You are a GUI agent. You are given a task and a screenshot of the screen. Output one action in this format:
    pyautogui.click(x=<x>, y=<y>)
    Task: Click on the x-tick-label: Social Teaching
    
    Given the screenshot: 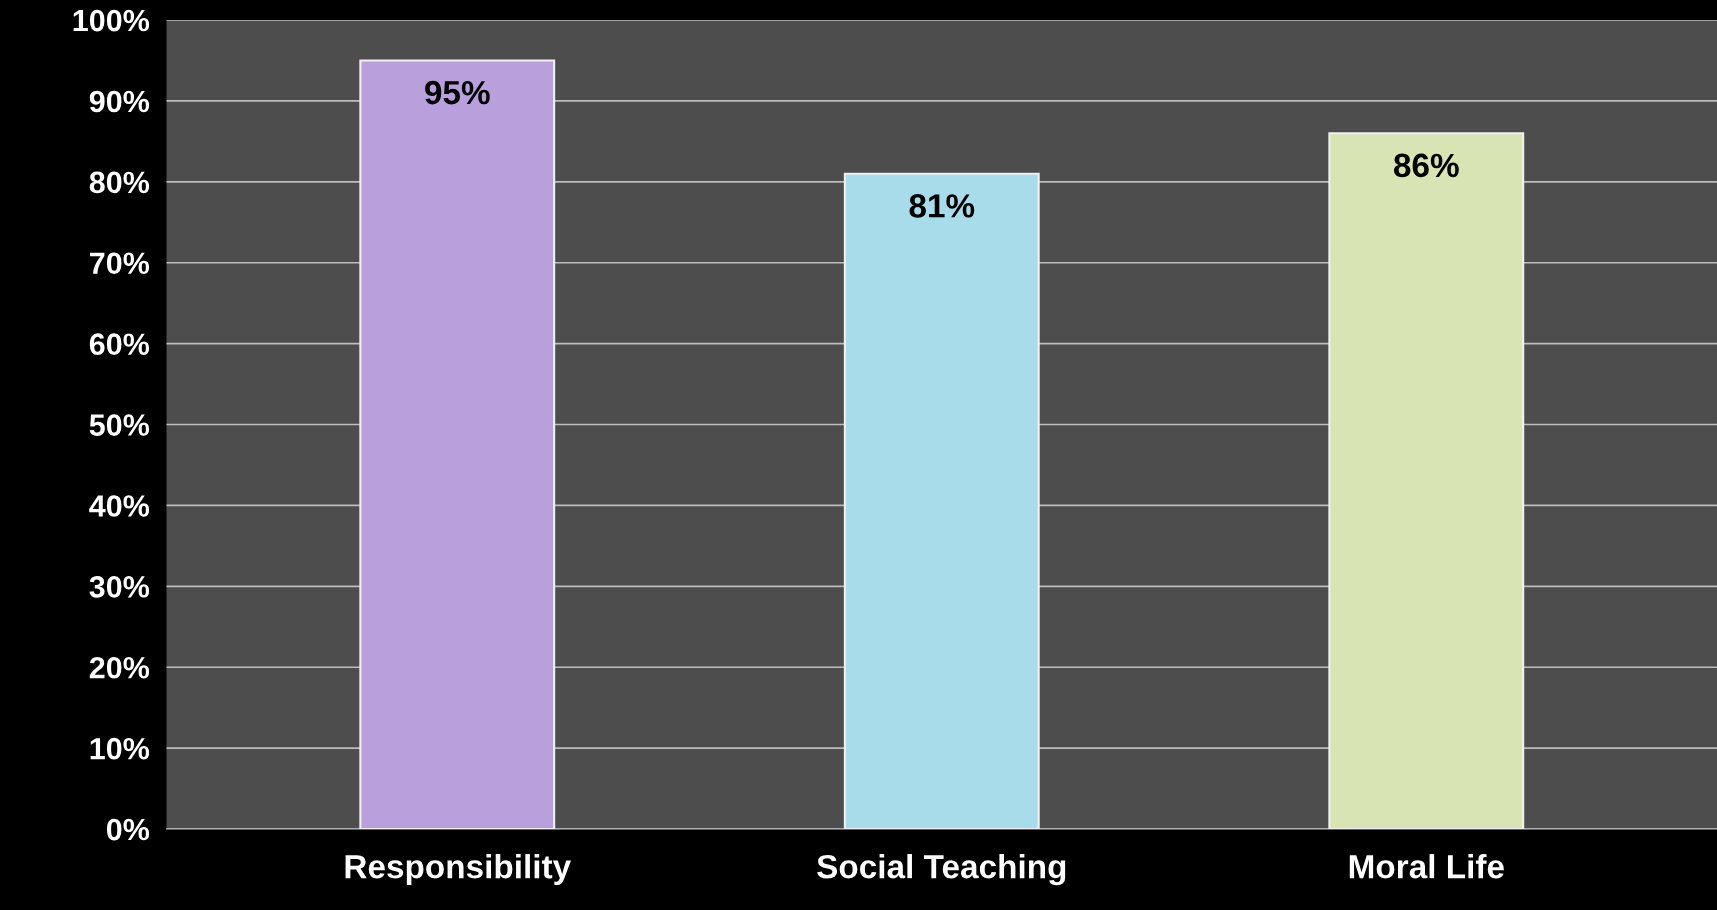 What is the action you would take?
    pyautogui.click(x=941, y=870)
    